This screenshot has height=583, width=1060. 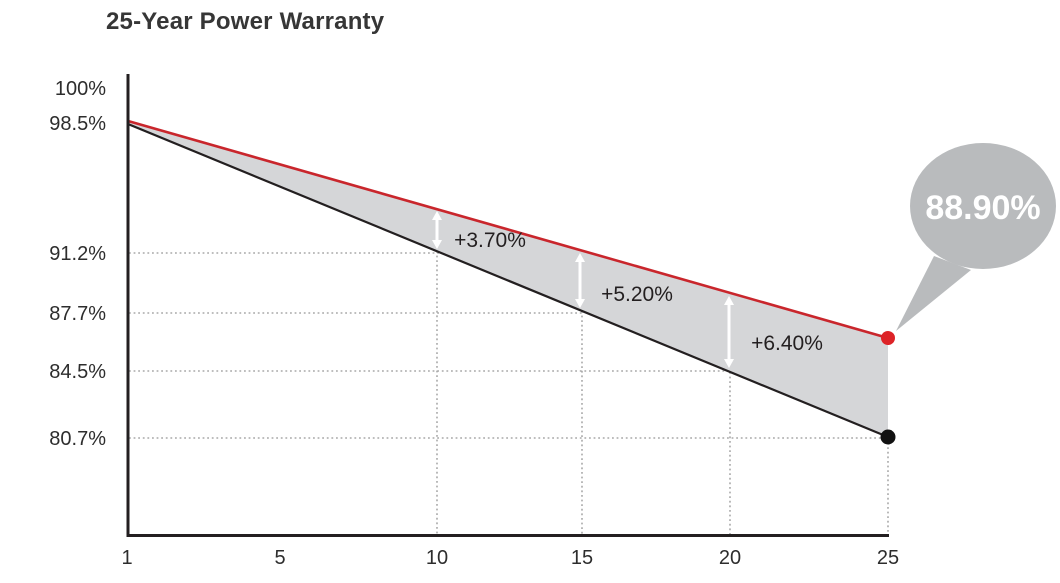 I want to click on gap-label-year-15: +5.20%, so click(x=637, y=294).